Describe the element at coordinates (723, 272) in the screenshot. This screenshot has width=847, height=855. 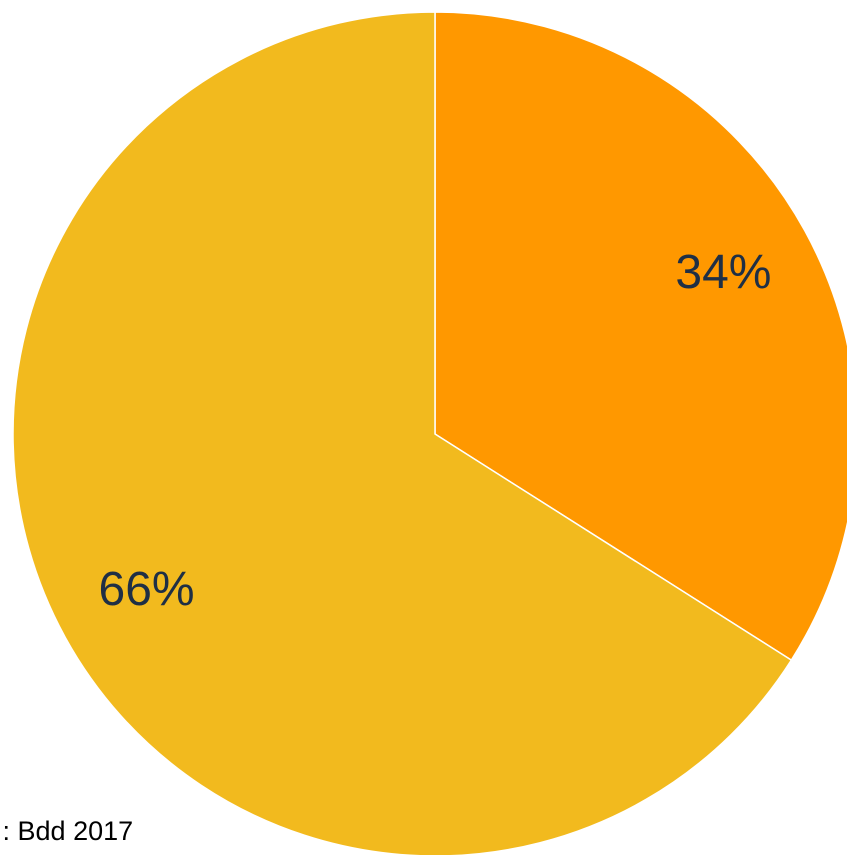
I see `pie-slice-label-34: 34%` at that location.